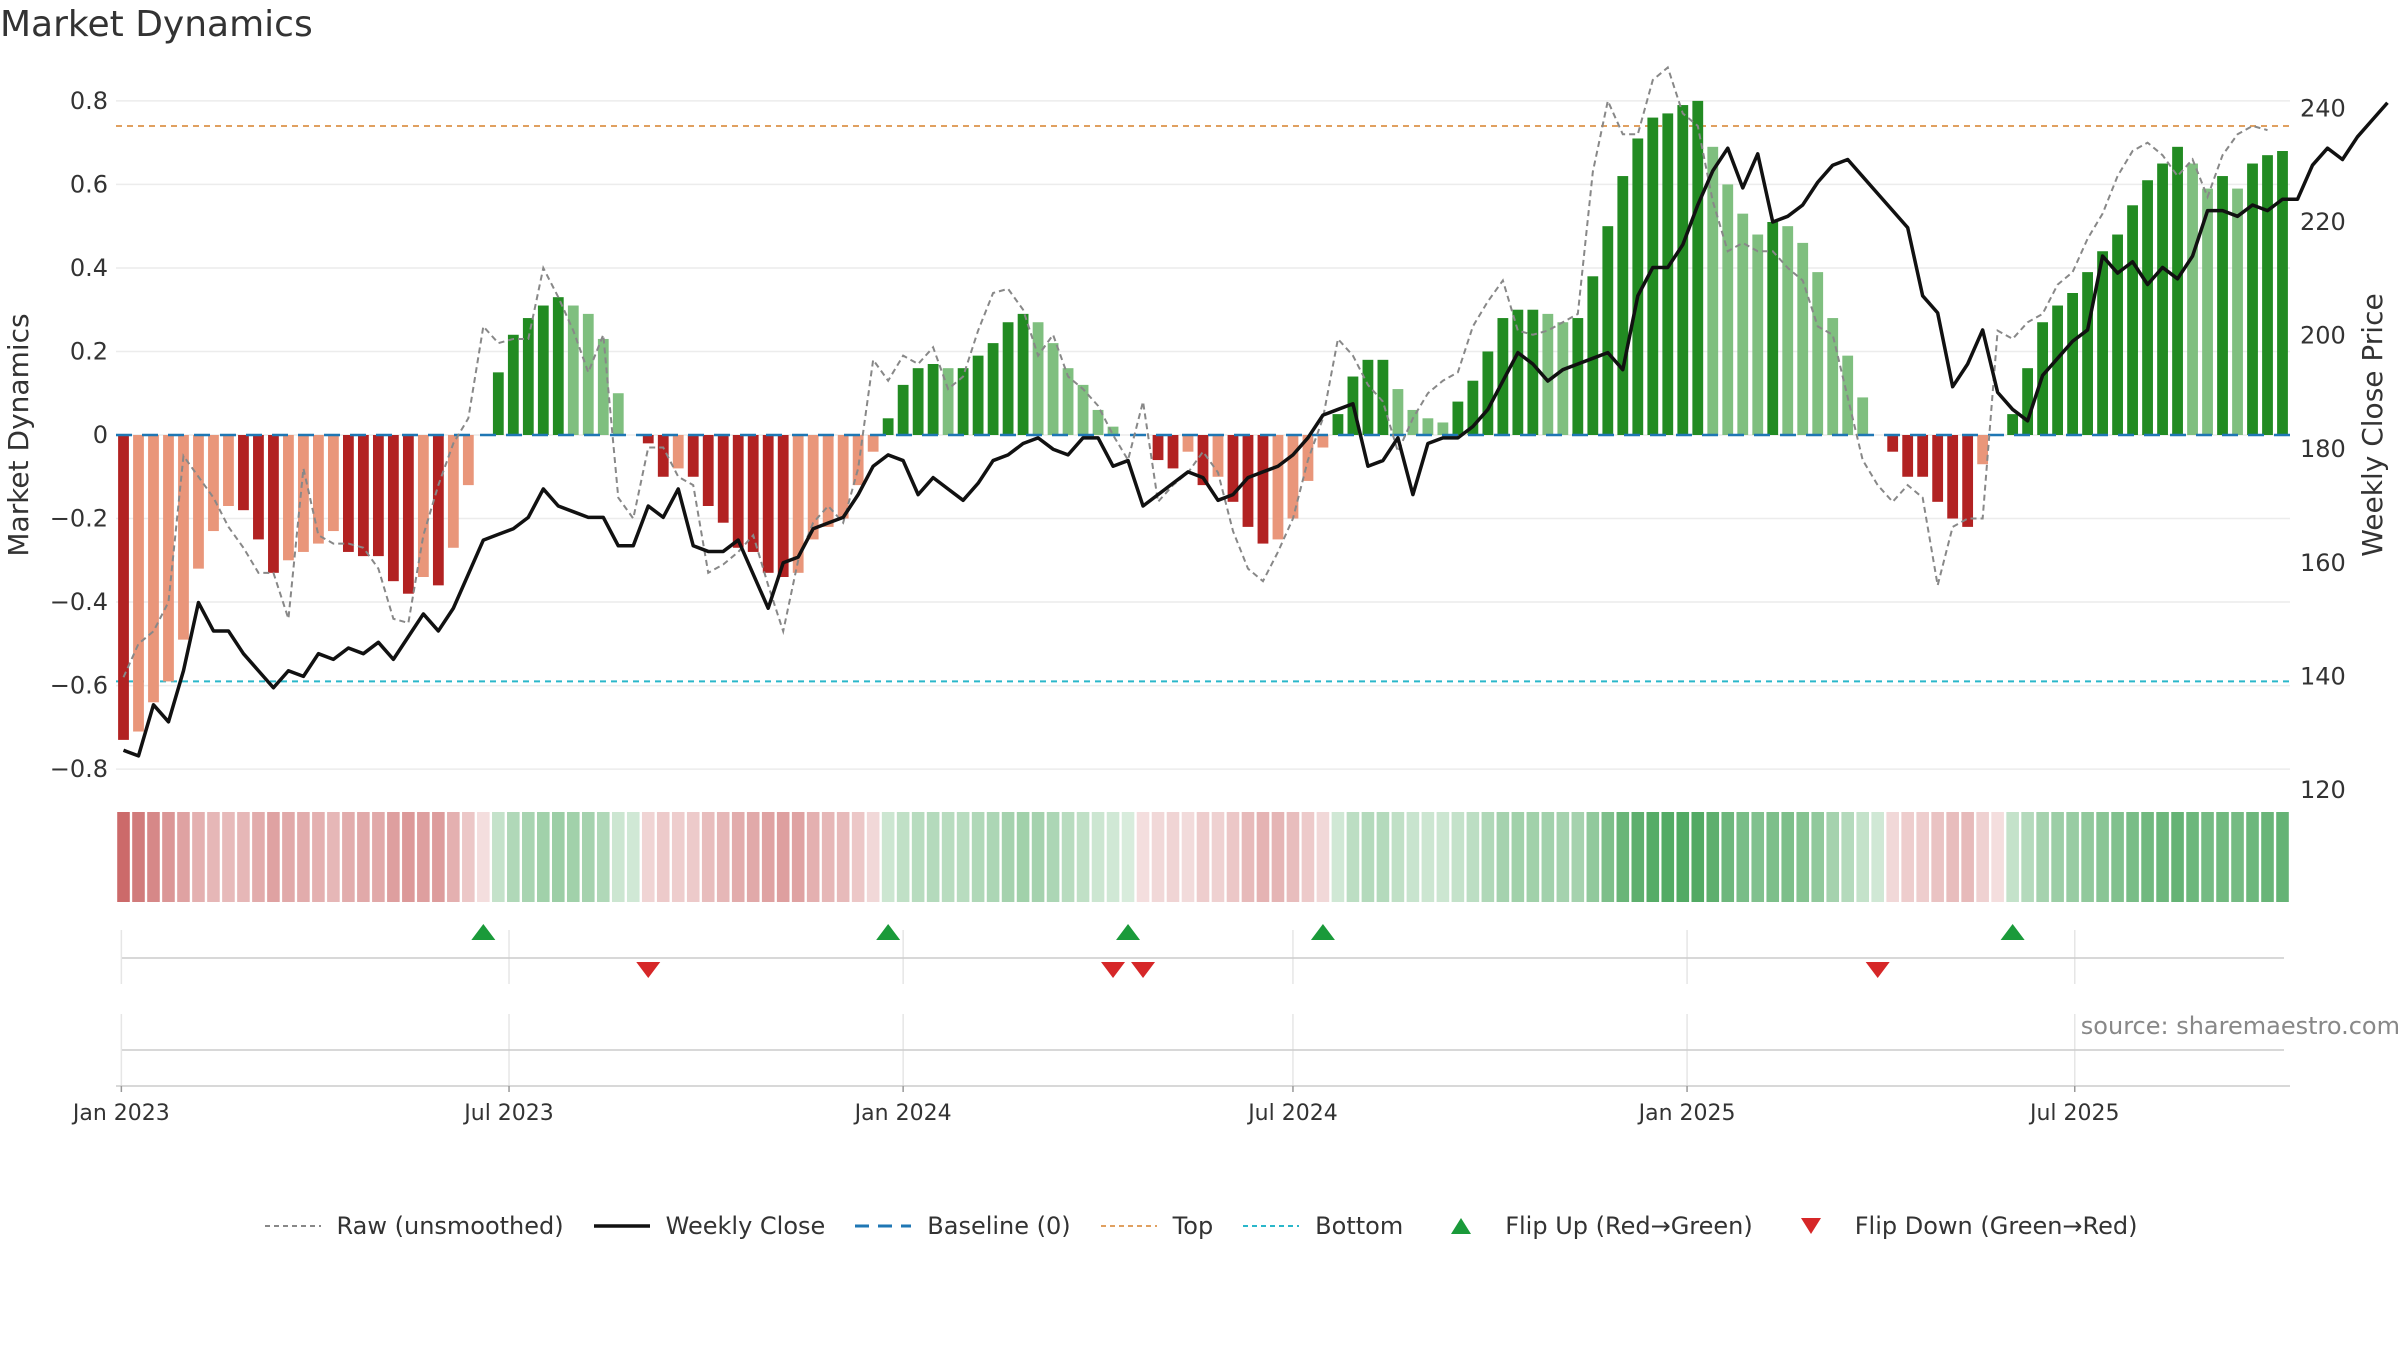 The width and height of the screenshot is (2400, 1350). I want to click on legend-swatch-flip_up, so click(1461, 1226).